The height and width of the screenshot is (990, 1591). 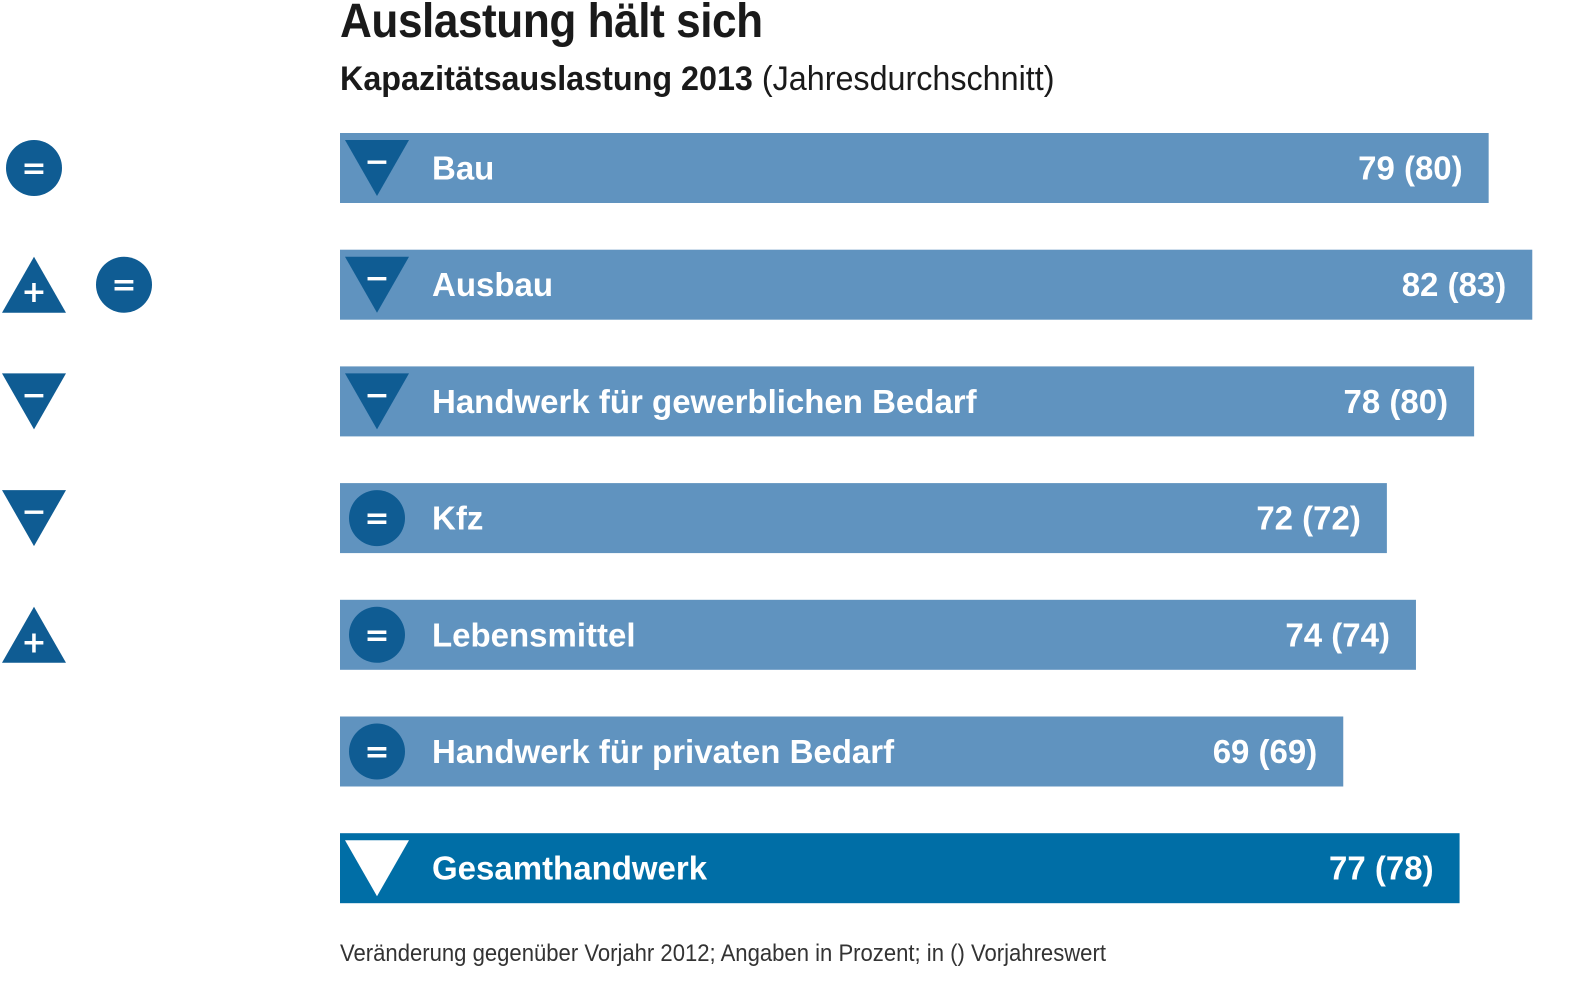 What do you see at coordinates (1381, 868) in the screenshot?
I see `bar-value-label: 77 (78)` at bounding box center [1381, 868].